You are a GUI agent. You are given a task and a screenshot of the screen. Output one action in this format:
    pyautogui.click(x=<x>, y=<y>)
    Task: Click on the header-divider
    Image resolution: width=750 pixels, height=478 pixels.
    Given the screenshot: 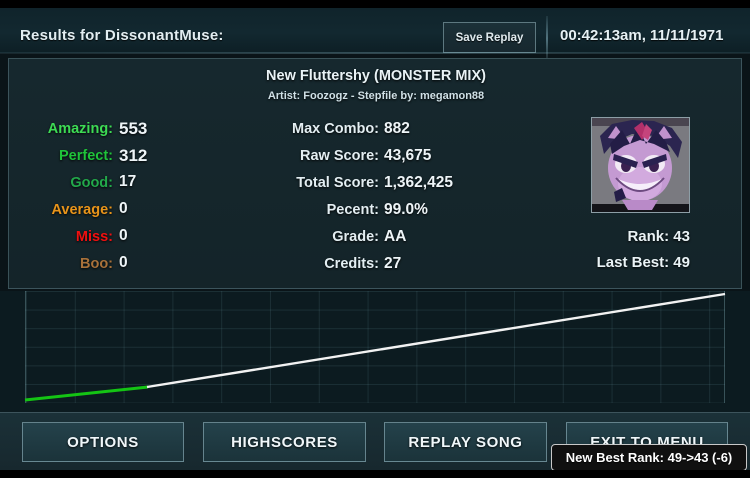 What is the action you would take?
    pyautogui.click(x=547, y=38)
    